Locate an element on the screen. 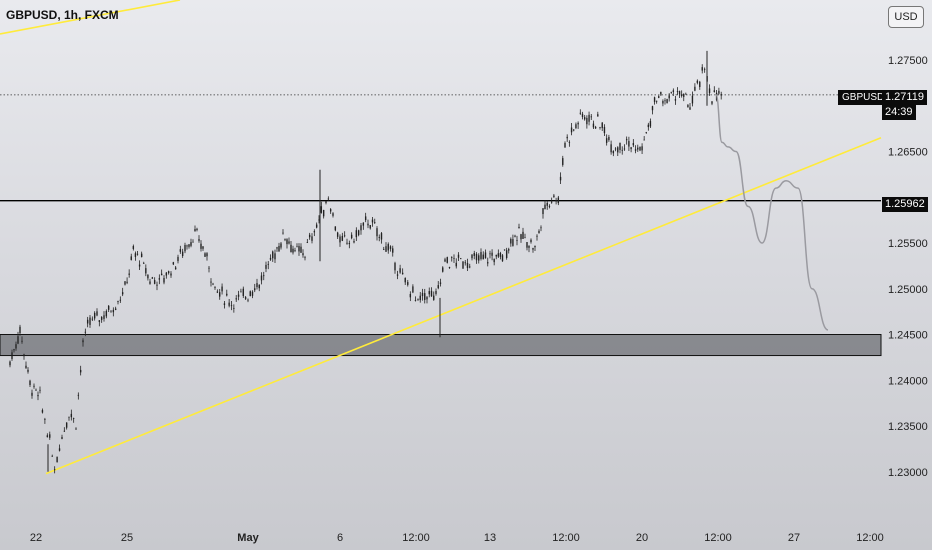 Image resolution: width=932 pixels, height=550 pixels. price-tick-label: 1.23500 is located at coordinates (908, 427).